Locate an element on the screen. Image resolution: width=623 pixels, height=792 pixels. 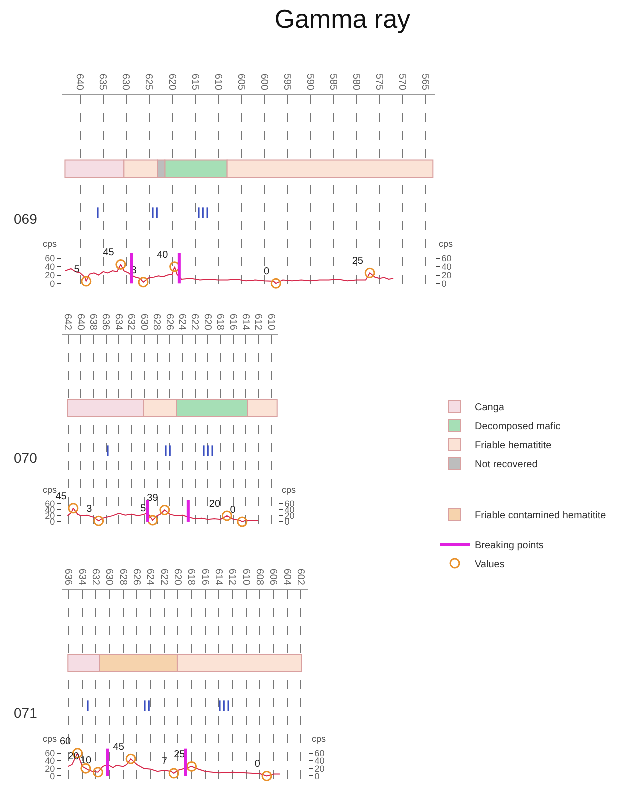
chart-title: Gamma ray is located at coordinates (342, 19).